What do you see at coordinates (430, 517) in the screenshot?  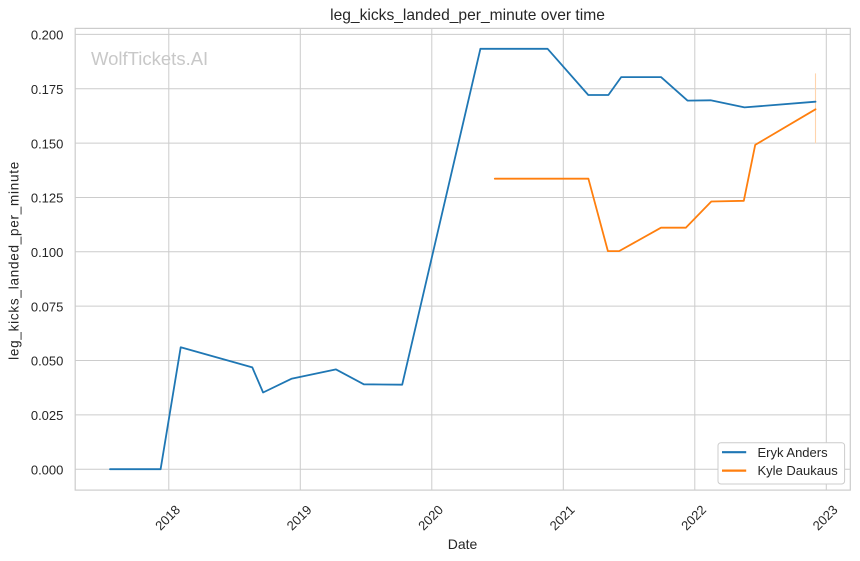 I see `svg-text: 2020` at bounding box center [430, 517].